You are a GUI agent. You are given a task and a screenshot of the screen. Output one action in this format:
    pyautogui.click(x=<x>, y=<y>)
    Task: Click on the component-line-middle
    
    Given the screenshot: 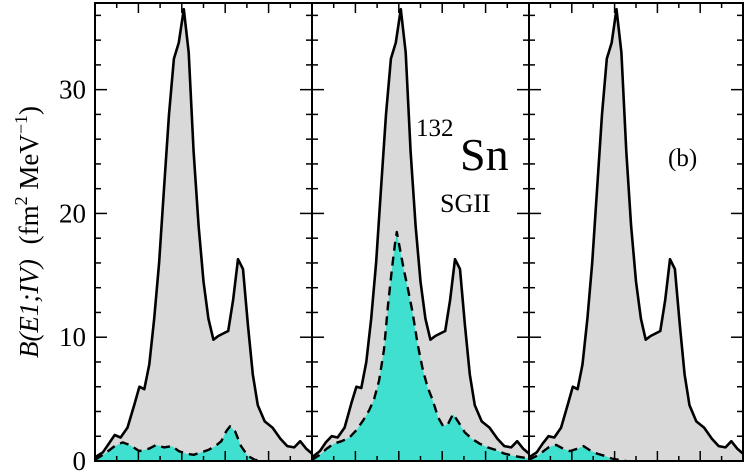 What is the action you would take?
    pyautogui.click(x=420, y=345)
    